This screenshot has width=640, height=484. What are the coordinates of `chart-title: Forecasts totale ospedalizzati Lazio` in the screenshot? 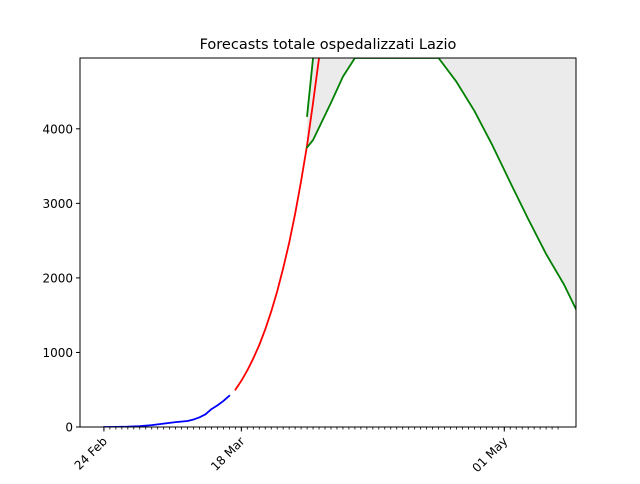 It's located at (328, 45).